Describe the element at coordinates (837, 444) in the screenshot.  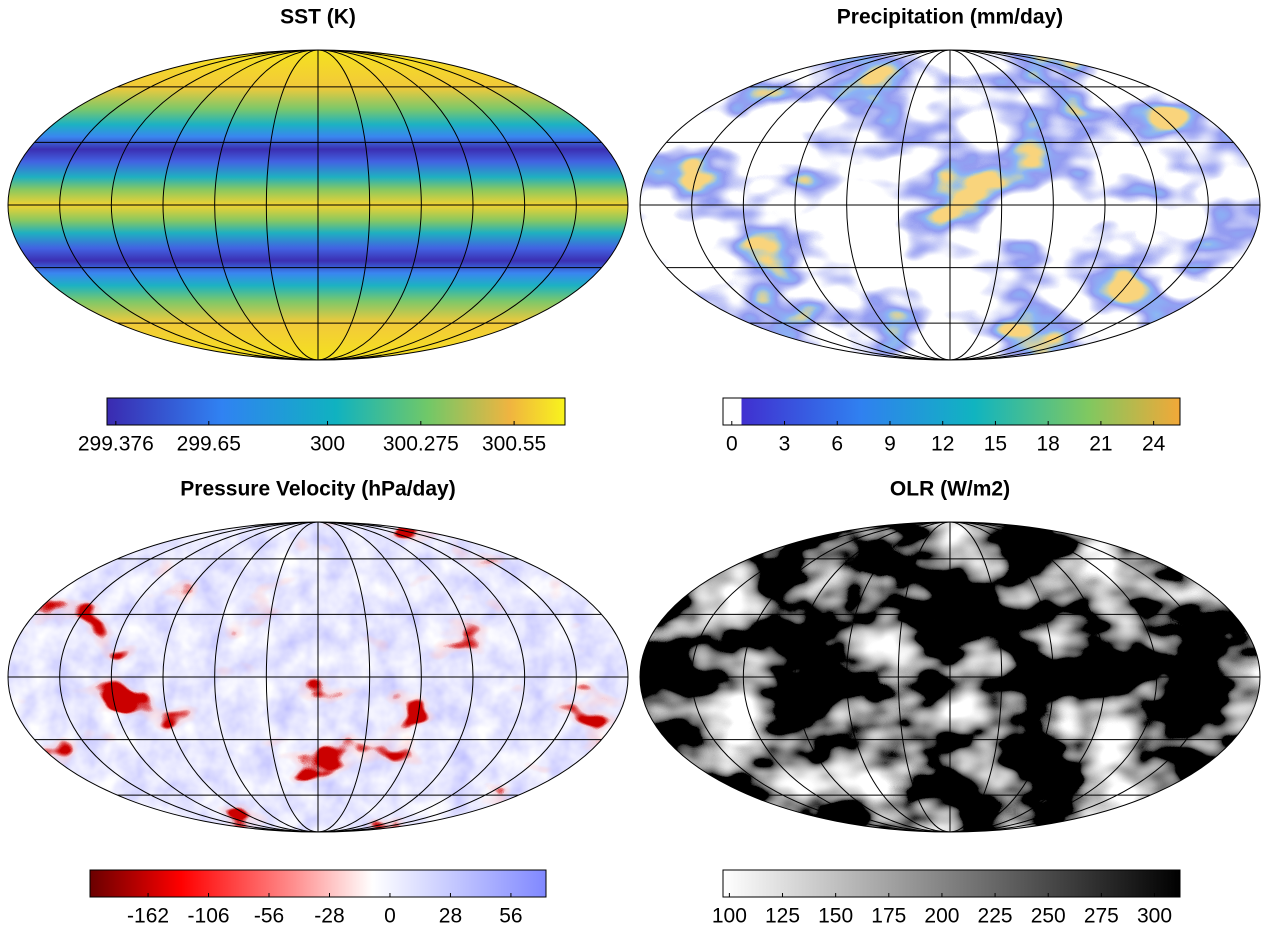
I see `colorbar-tick-label: 6` at that location.